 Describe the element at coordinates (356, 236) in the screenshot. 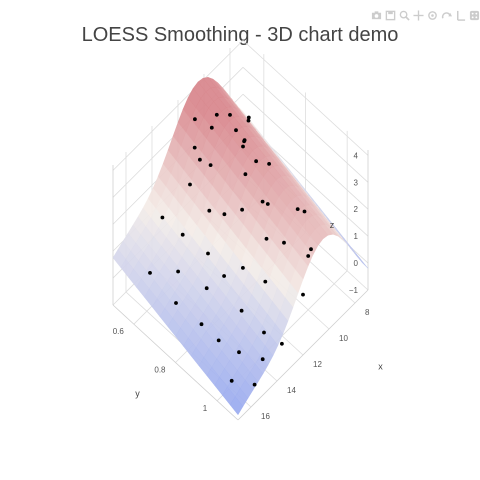

I see `z-tick-label: 1` at that location.